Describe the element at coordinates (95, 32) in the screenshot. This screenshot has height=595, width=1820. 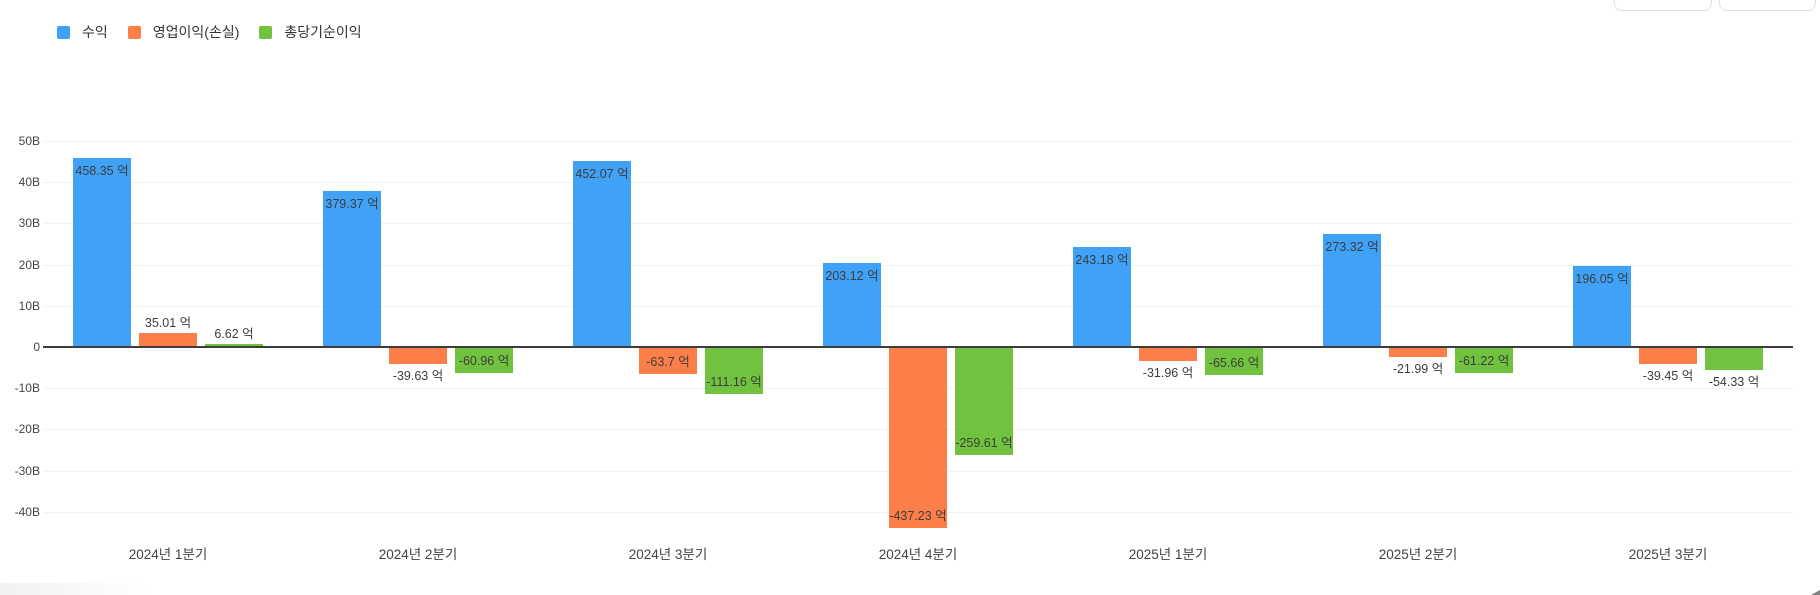
I see `legend-label-revenue: 수익` at that location.